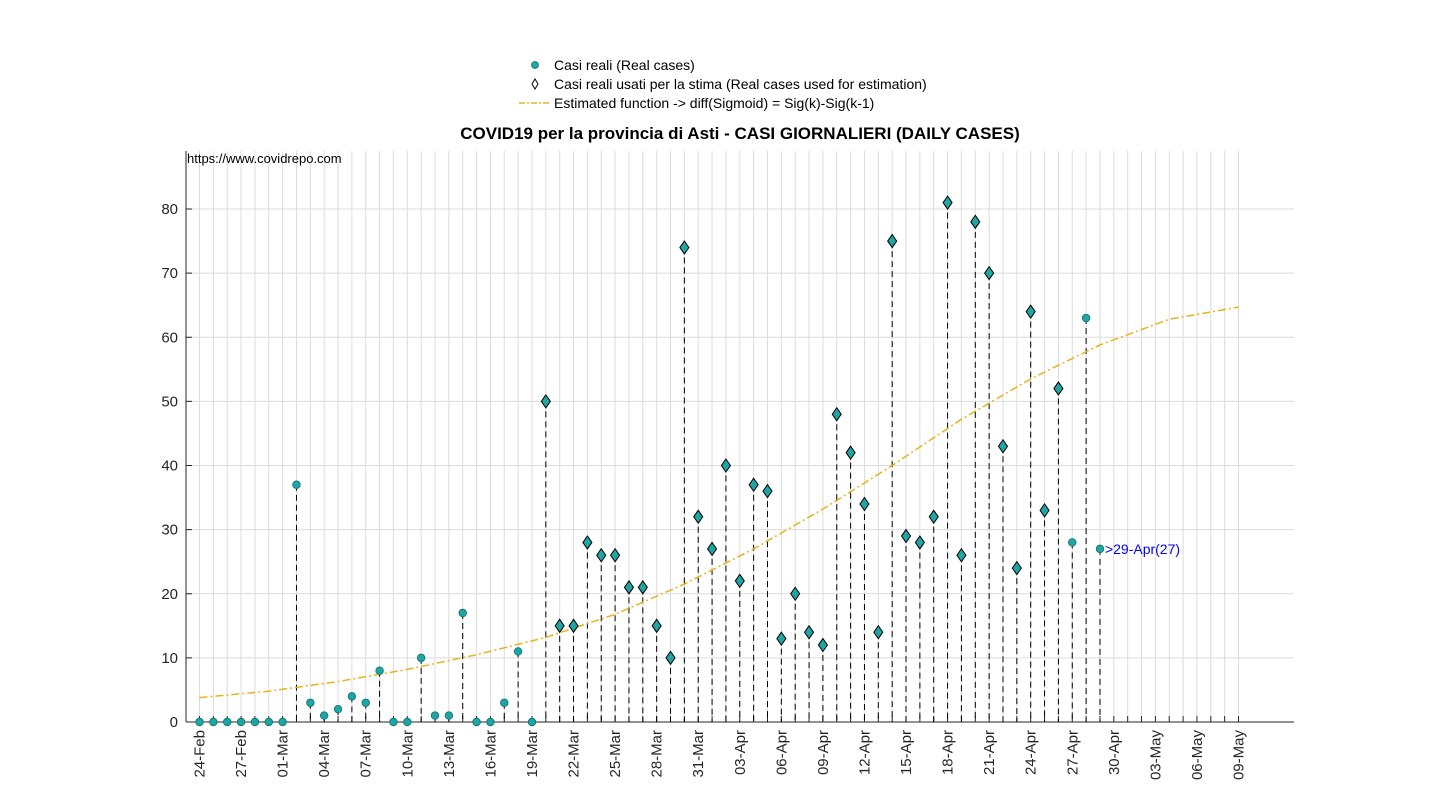 The width and height of the screenshot is (1430, 800). I want to click on x-tick-label: 06-Apr, so click(781, 752).